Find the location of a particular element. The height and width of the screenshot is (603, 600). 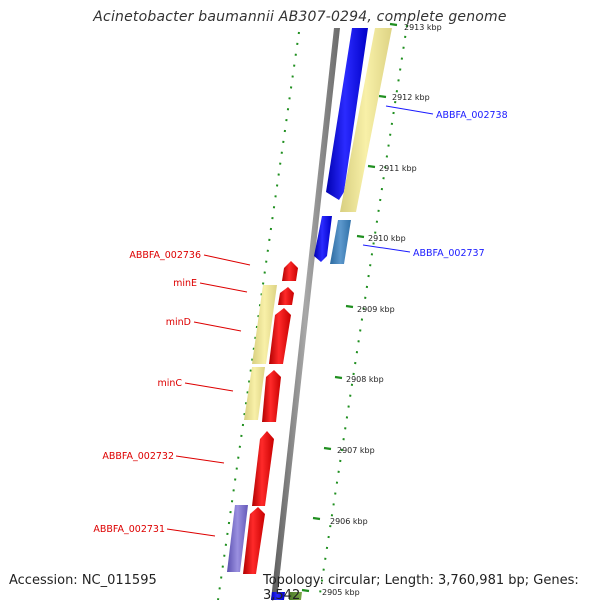

label-mind: minD is located at coordinates (178, 322).